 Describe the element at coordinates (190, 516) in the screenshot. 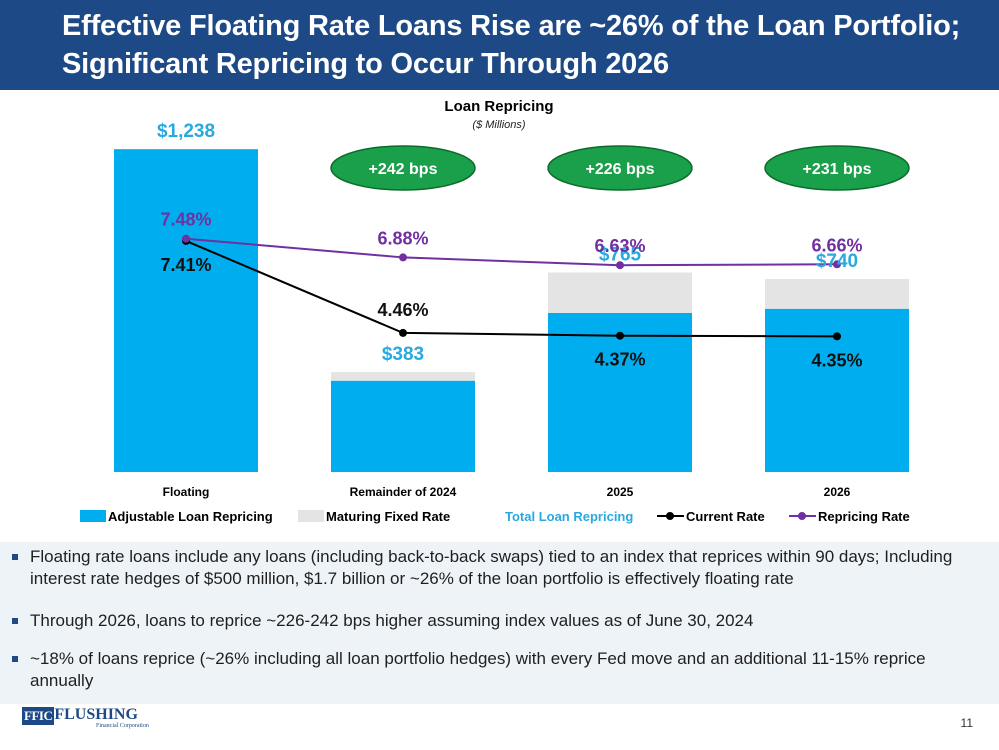

I see `legend-label-adjustable: Adjustable Loan Repricing` at that location.